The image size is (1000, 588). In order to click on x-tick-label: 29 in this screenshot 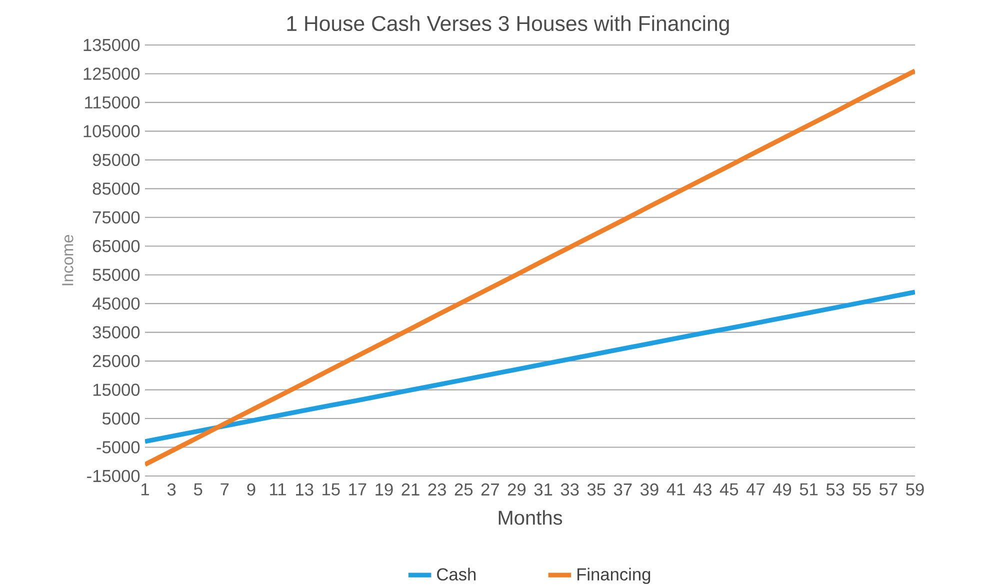, I will do `click(517, 490)`.